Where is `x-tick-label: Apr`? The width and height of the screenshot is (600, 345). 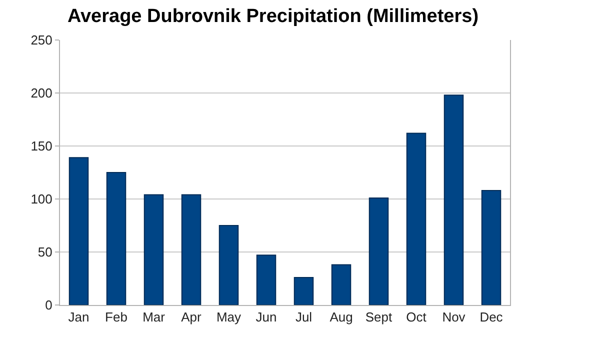
x-tick-label: Apr is located at coordinates (191, 317).